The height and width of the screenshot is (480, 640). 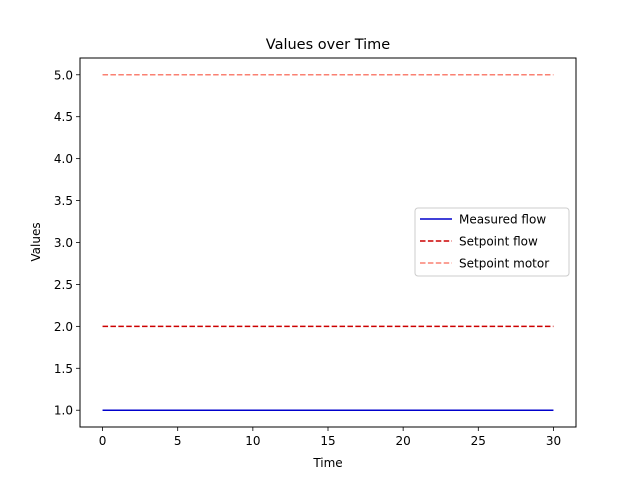 What do you see at coordinates (63, 117) in the screenshot?
I see `y-tick-label: 4.5` at bounding box center [63, 117].